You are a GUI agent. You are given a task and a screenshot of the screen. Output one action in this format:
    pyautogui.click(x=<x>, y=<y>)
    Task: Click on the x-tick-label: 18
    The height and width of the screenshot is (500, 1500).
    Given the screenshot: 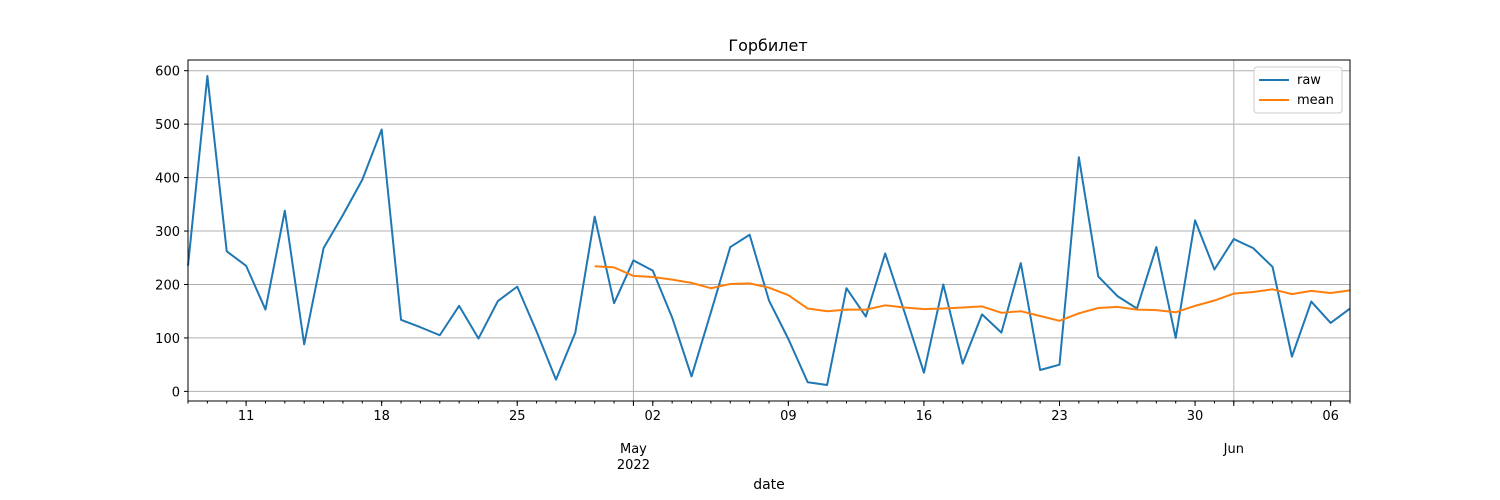 What is the action you would take?
    pyautogui.click(x=381, y=416)
    